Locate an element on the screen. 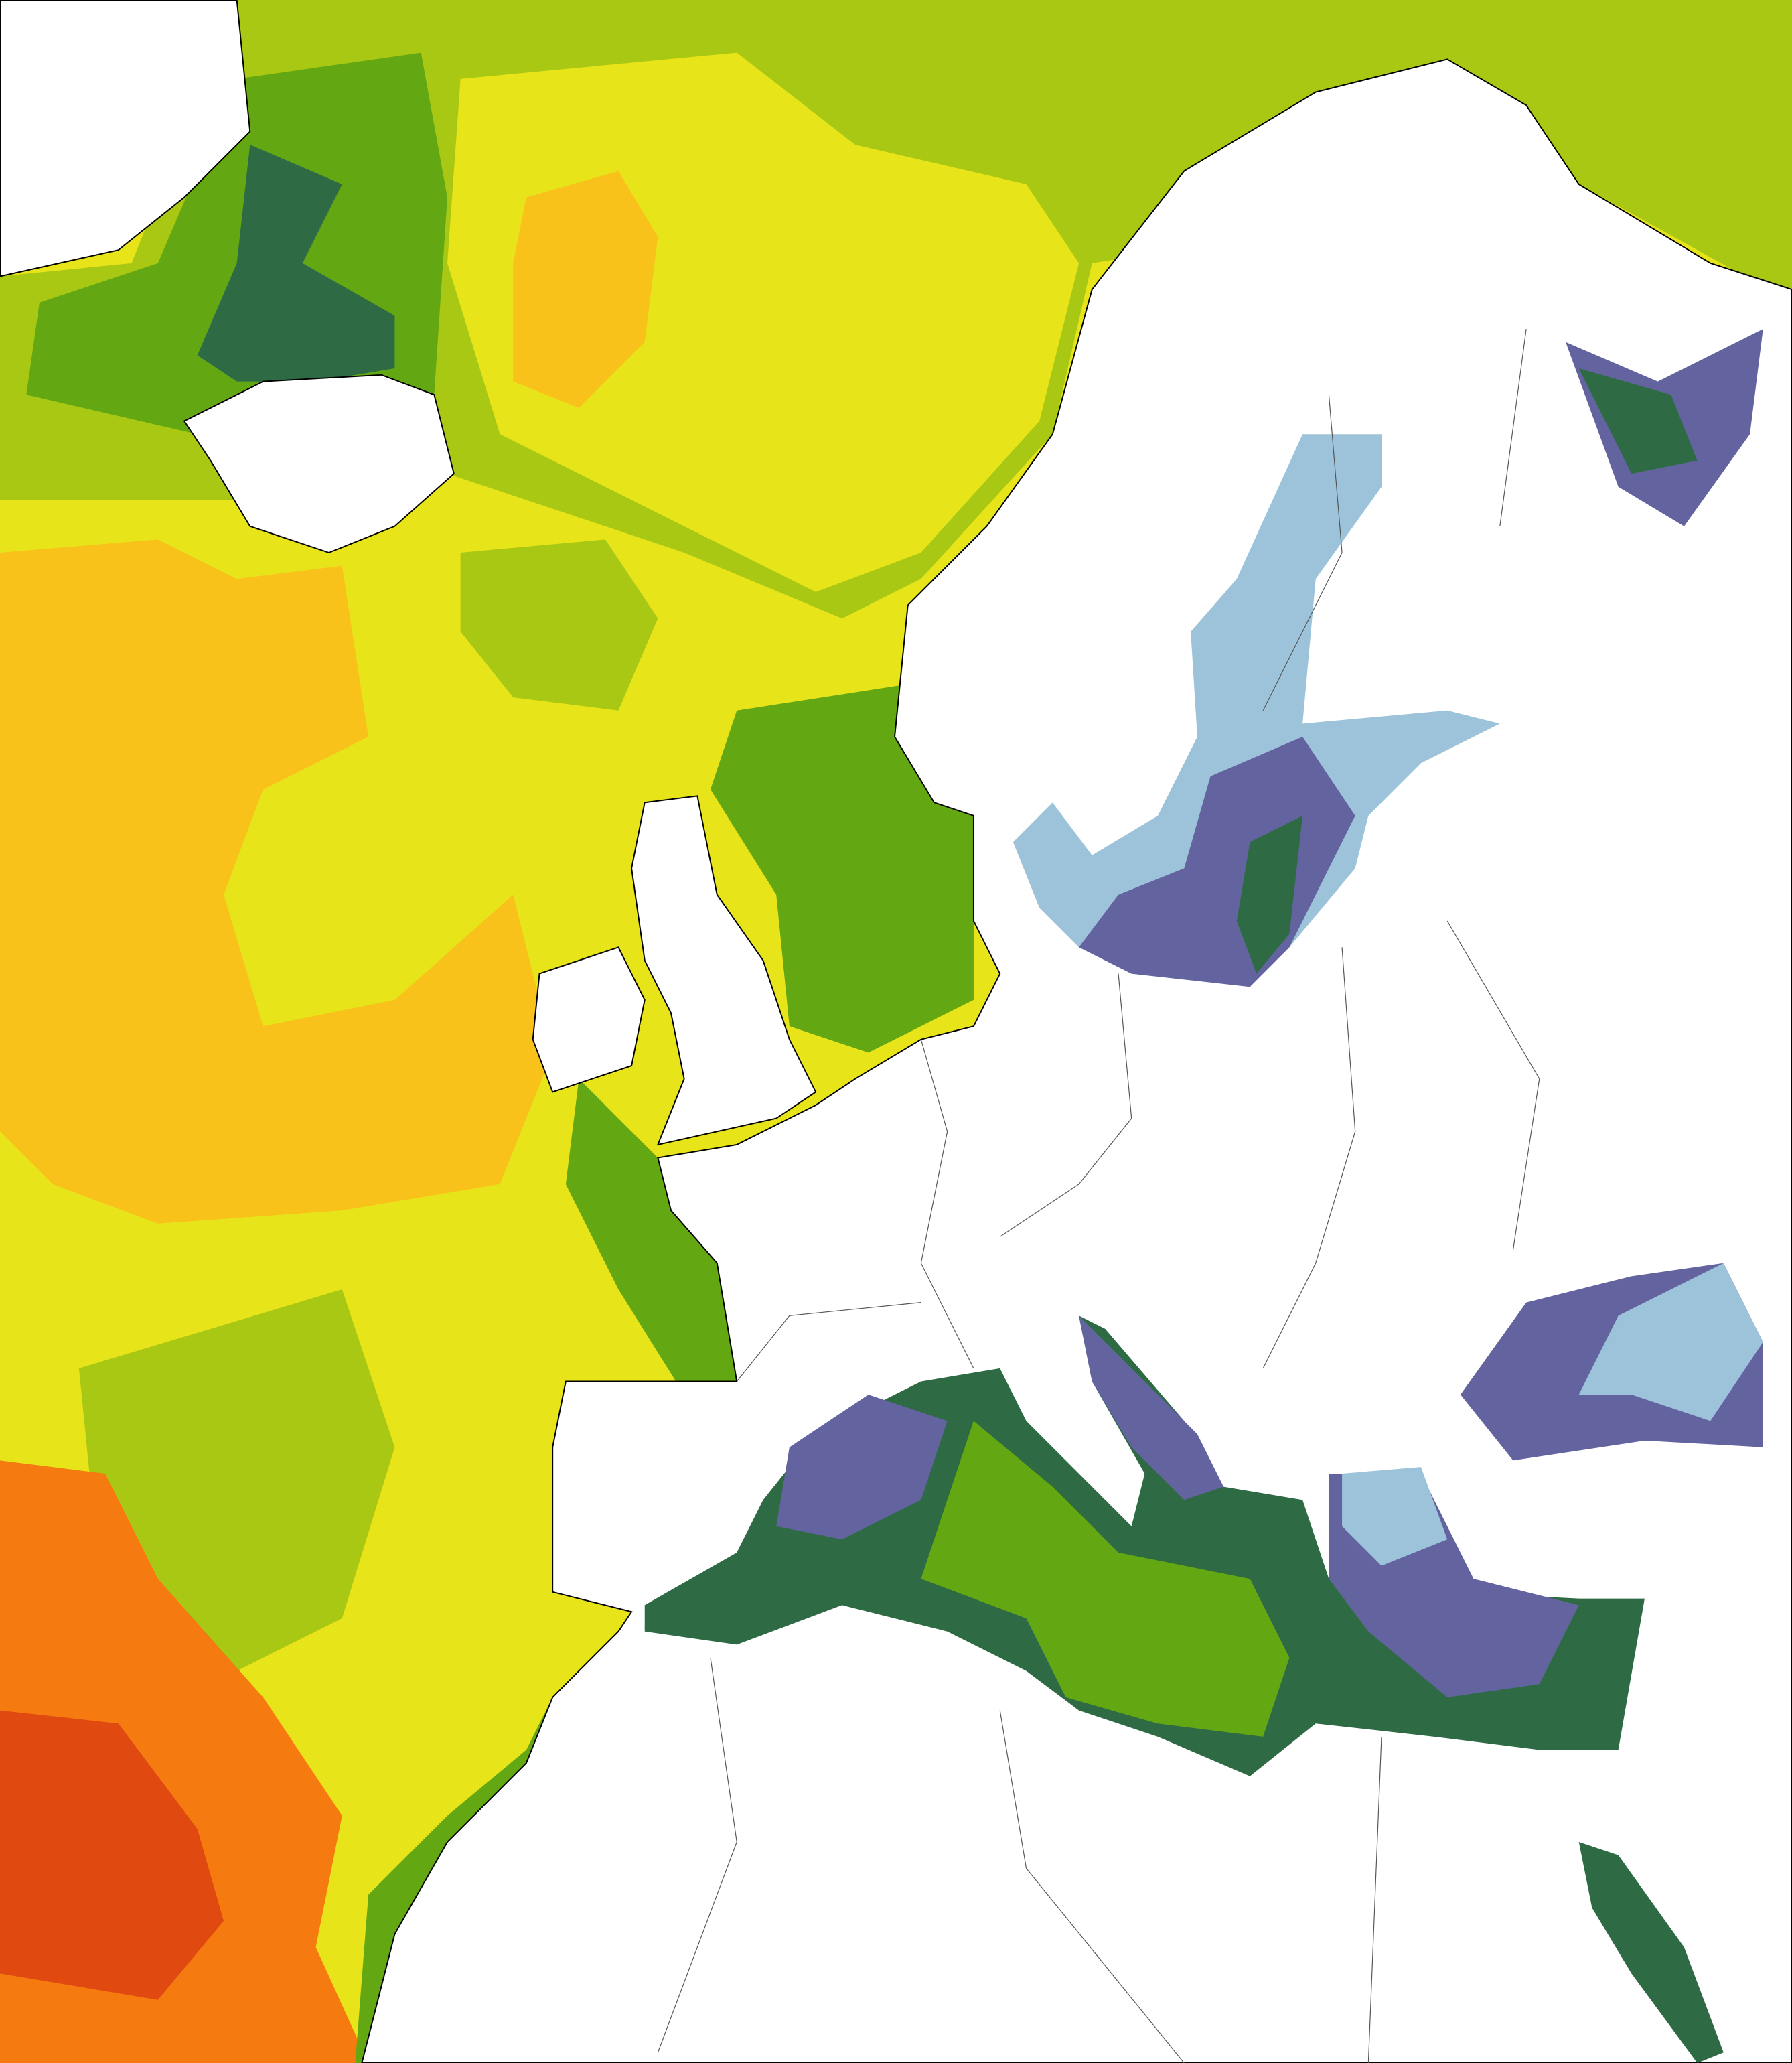  red-zone is located at coordinates (112, 1855).